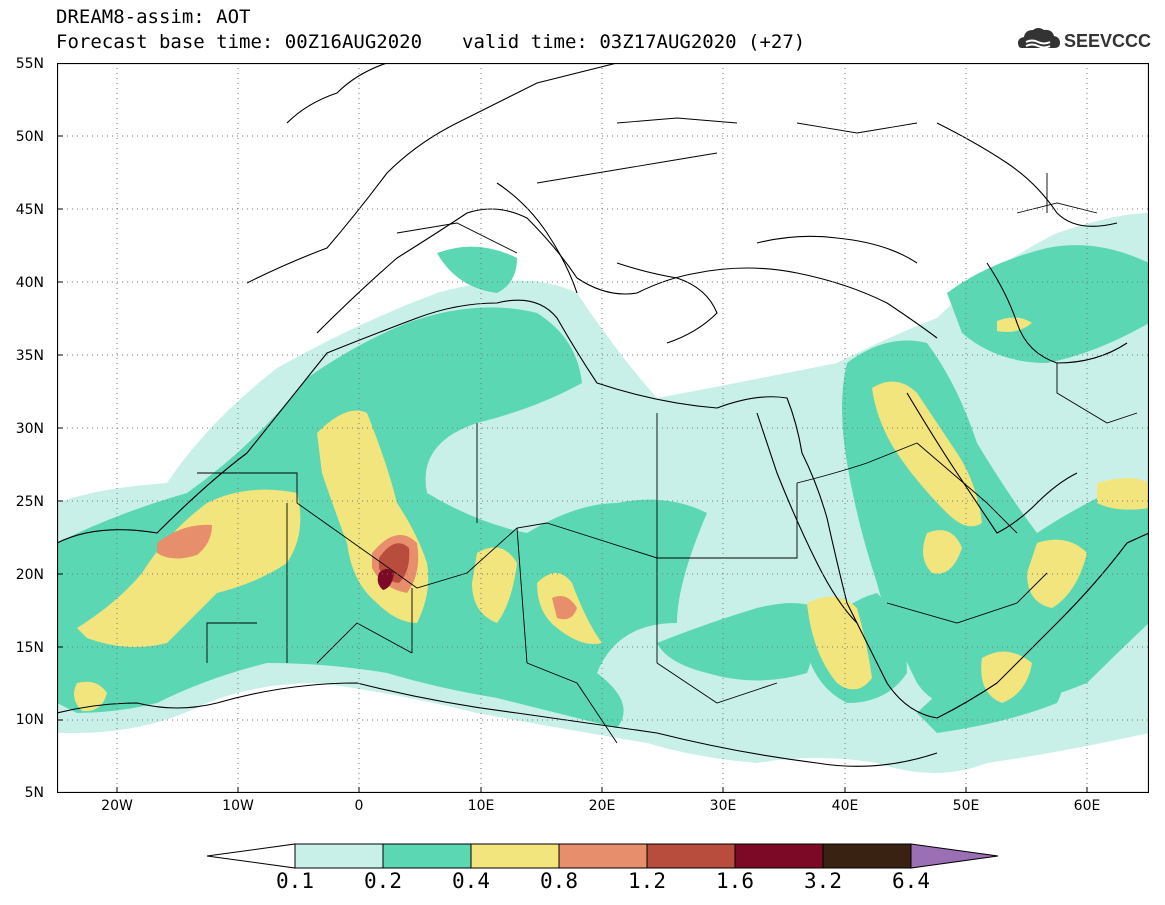  I want to click on lat-label-30n: 30N, so click(29, 429).